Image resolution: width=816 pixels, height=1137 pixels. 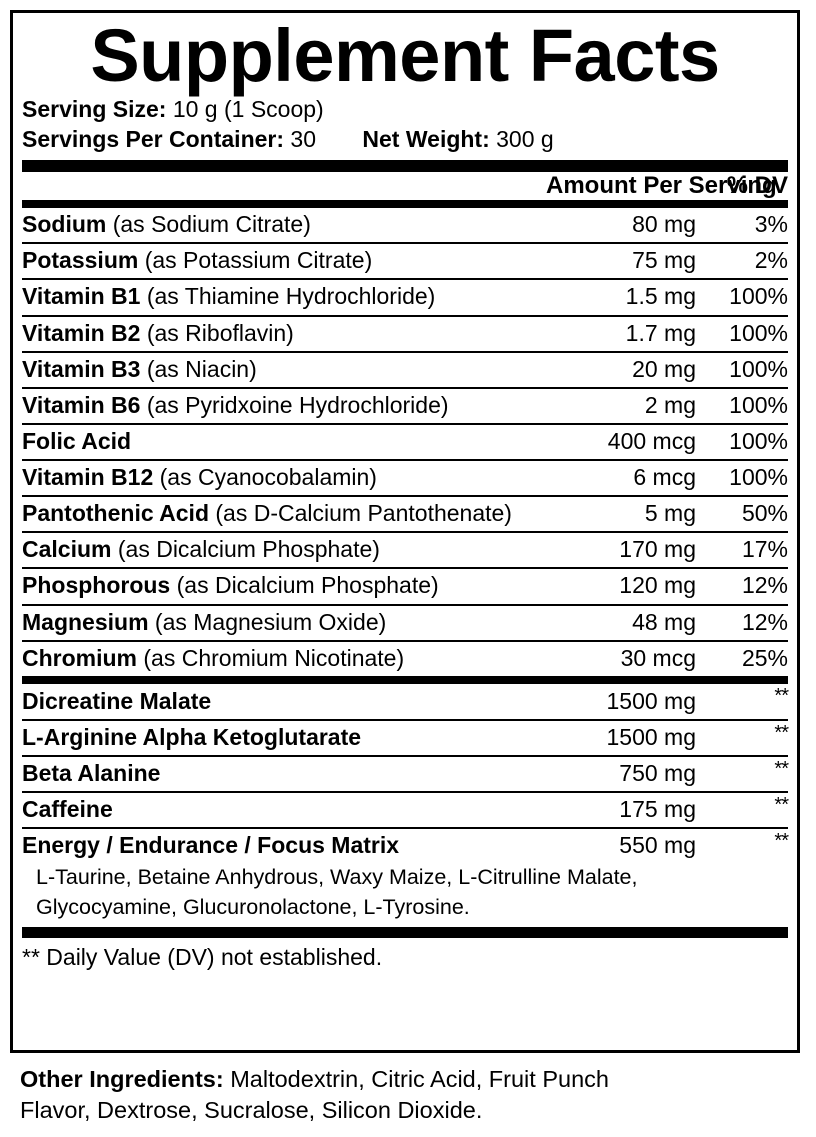 I want to click on rule-under-serving-info, so click(x=405, y=166).